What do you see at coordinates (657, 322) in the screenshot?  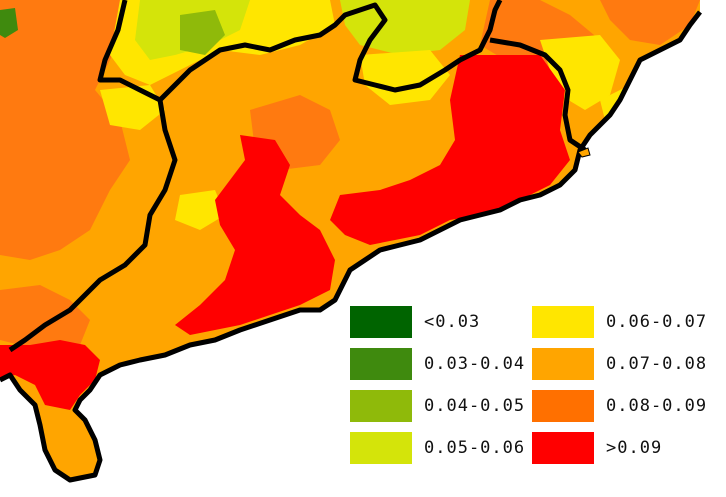 I see `legend-label: 0.06-0.07` at bounding box center [657, 322].